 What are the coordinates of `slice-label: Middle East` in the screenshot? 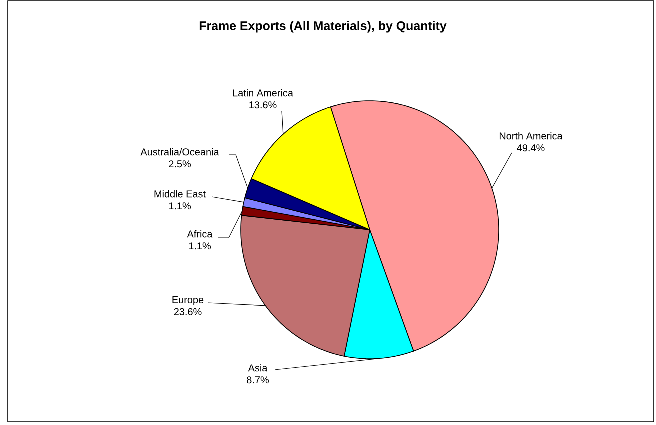 It's located at (180, 194).